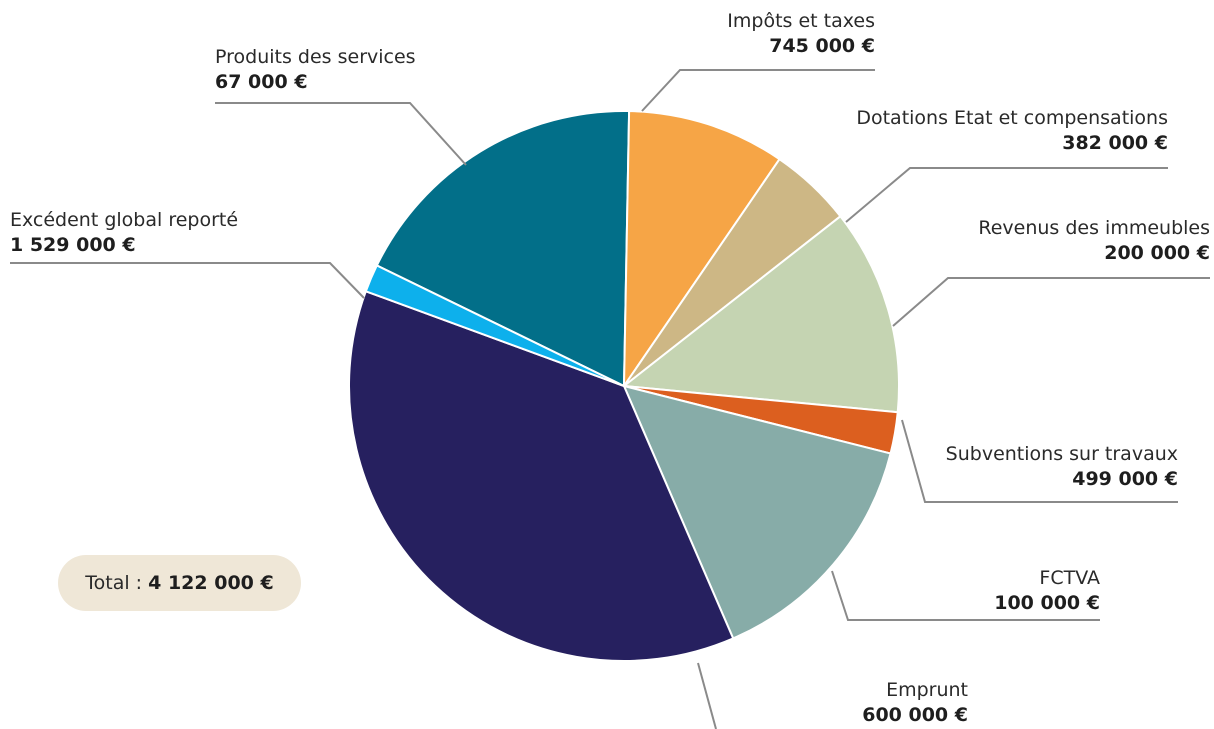 The image size is (1214, 729). Describe the element at coordinates (801, 21) in the screenshot. I see `slice-name: Impôts et taxes` at that location.